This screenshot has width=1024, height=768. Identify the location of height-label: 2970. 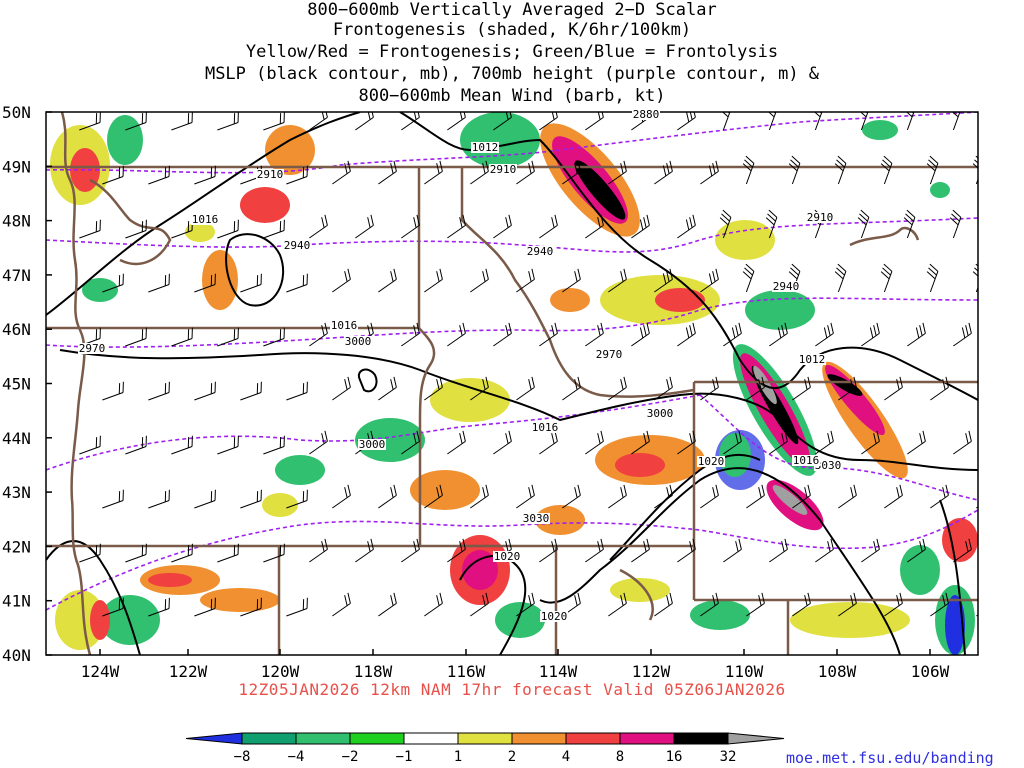
(92, 348).